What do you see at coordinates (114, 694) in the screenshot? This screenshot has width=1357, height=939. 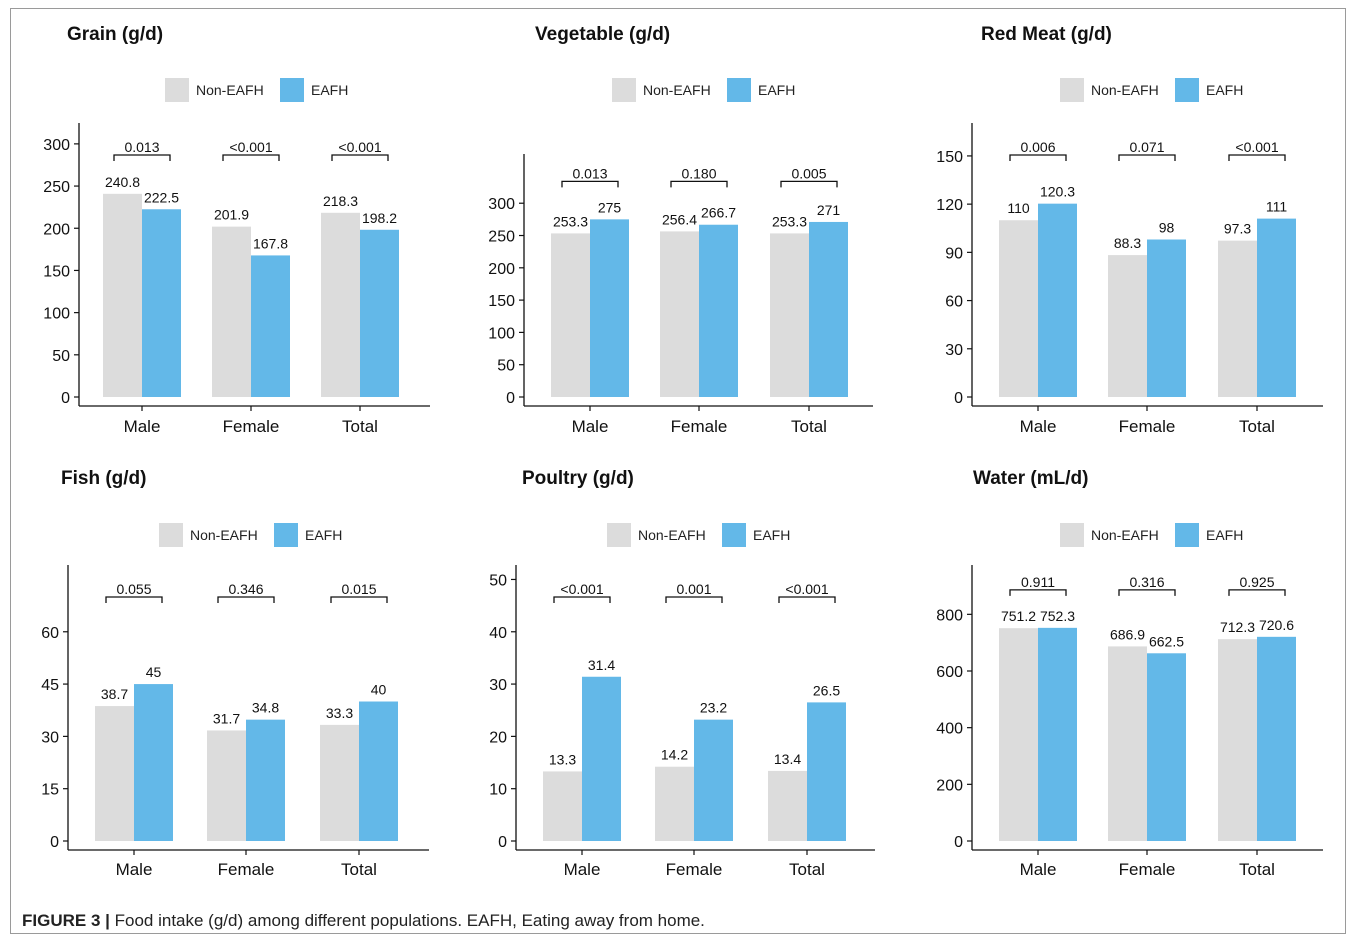 I see `data-label: 38.7` at bounding box center [114, 694].